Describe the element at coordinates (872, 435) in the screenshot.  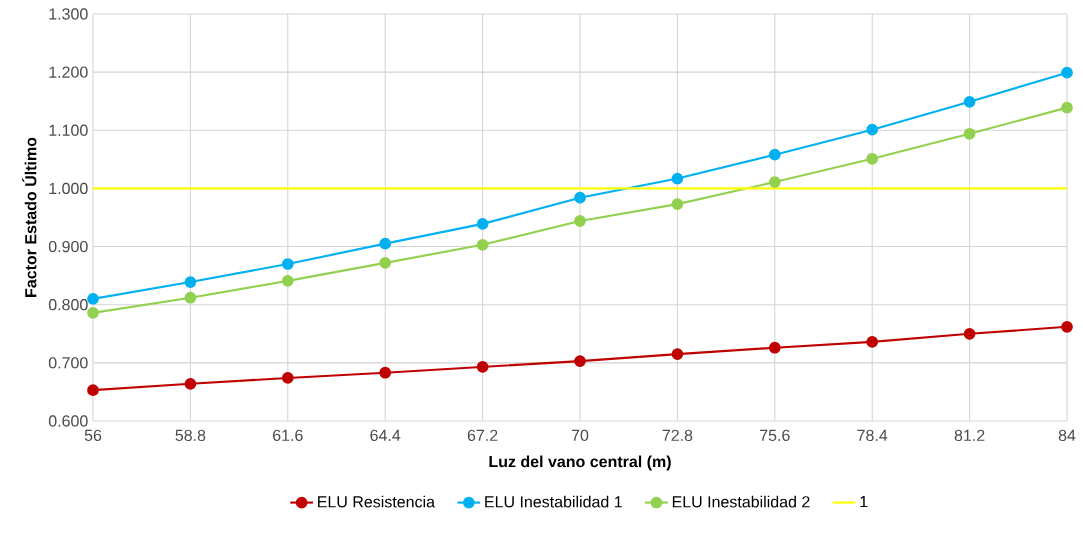
I see `x-tick-label: 78.4` at that location.